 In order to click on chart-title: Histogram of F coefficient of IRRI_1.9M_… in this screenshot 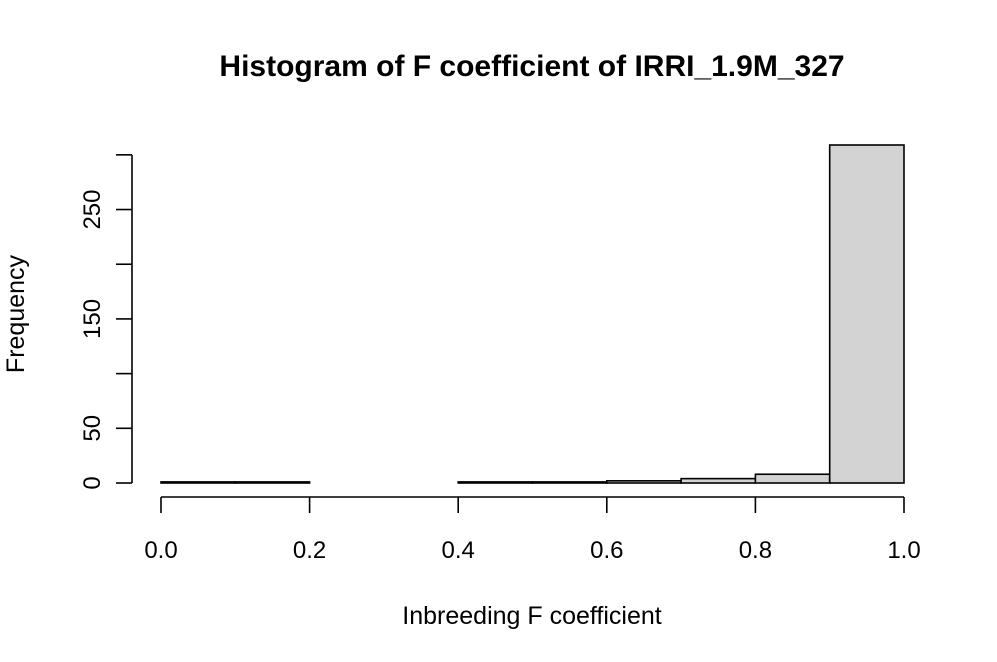, I will do `click(531, 66)`.